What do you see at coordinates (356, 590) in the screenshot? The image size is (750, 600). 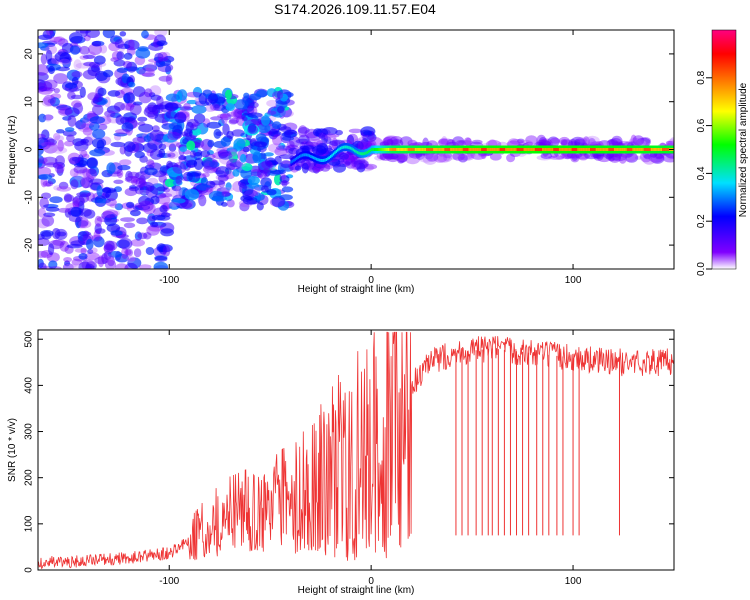 I see `snr-x-label: Height of straight line (km)` at bounding box center [356, 590].